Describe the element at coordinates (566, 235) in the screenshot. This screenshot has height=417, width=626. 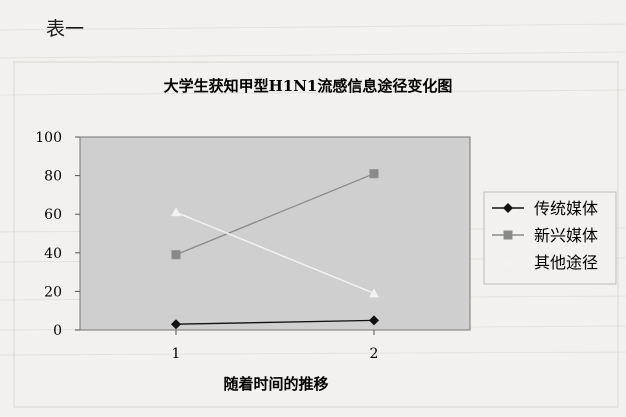
I see `legend-label: 新兴媒体` at that location.